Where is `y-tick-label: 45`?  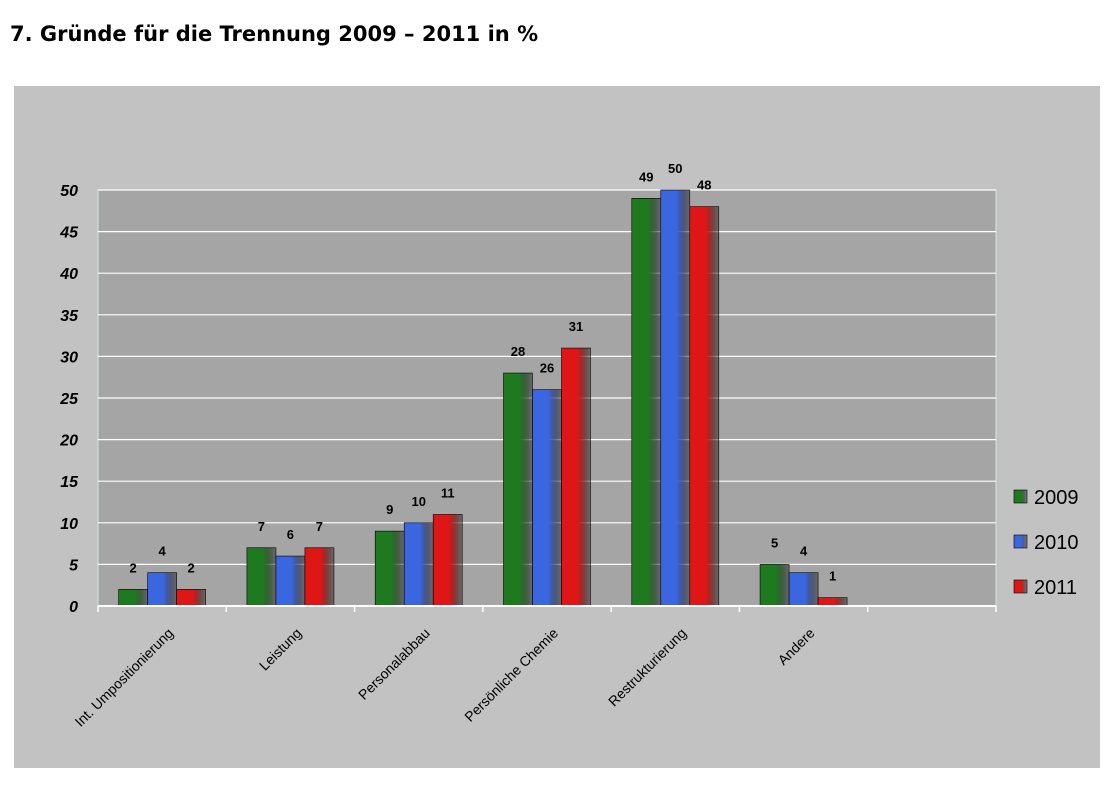
y-tick-label: 45 is located at coordinates (69, 233).